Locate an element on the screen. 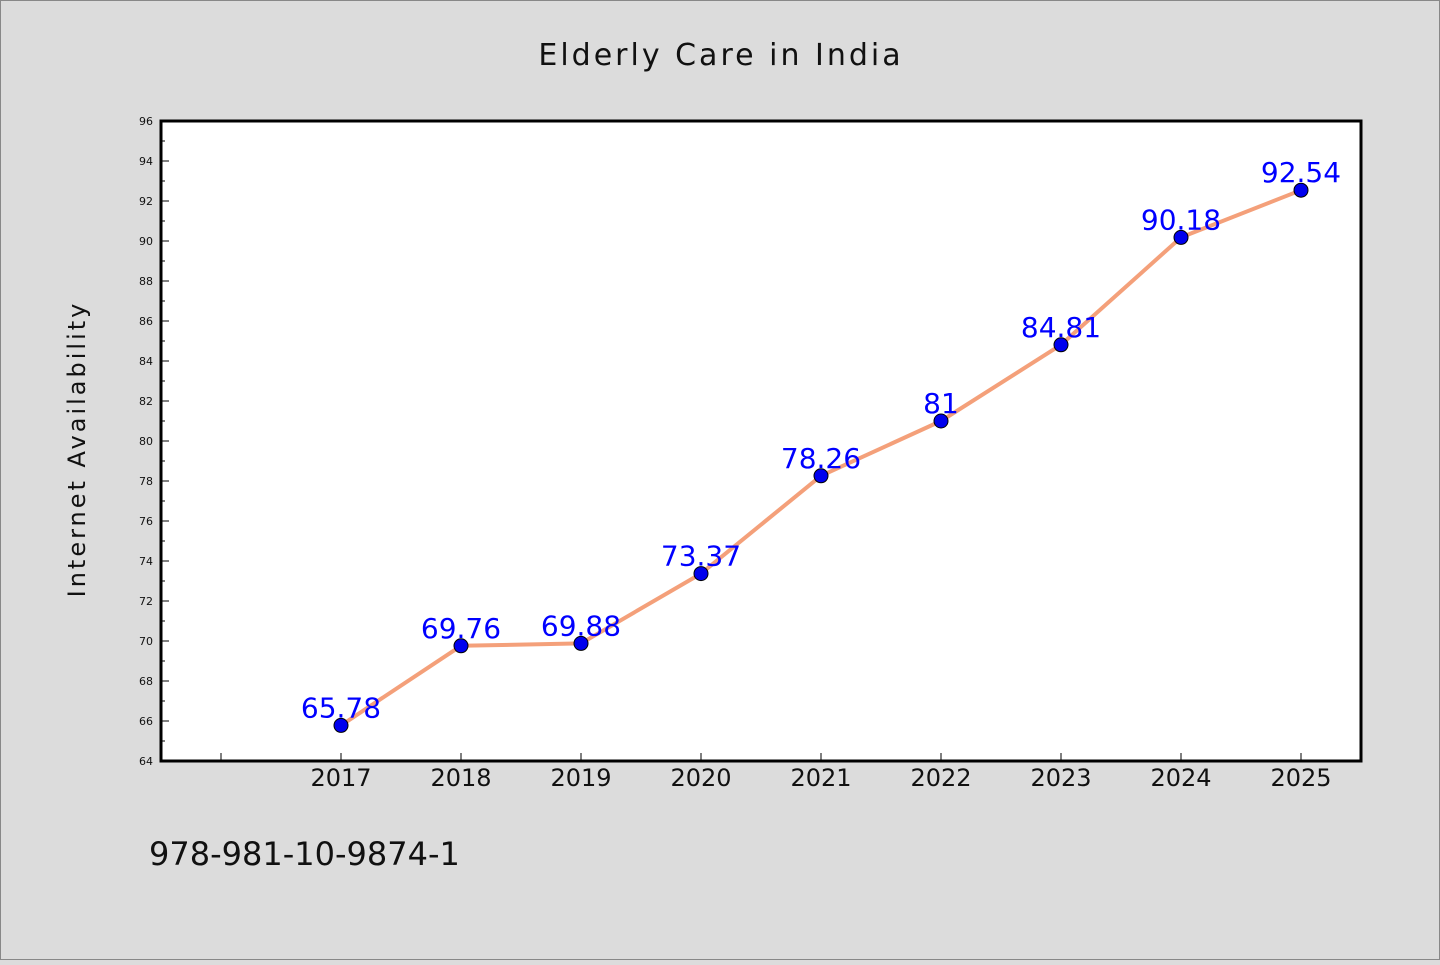 The width and height of the screenshot is (1440, 965). data-label: 84.81 is located at coordinates (1061, 327).